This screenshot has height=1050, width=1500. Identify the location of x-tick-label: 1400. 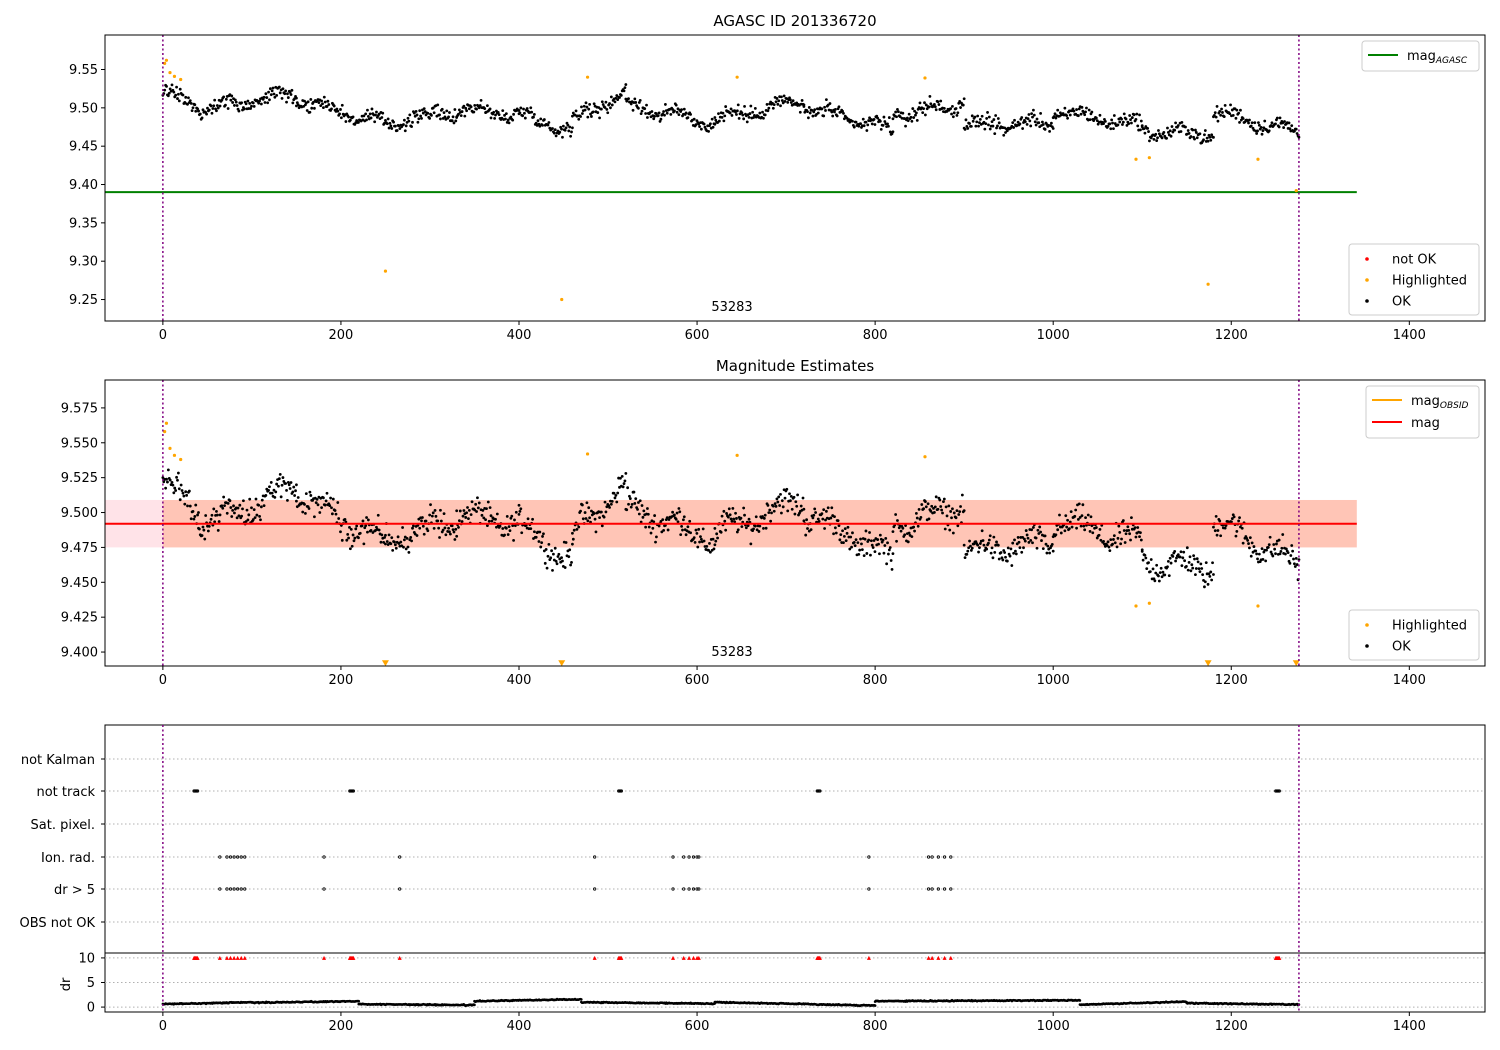
(1409, 680).